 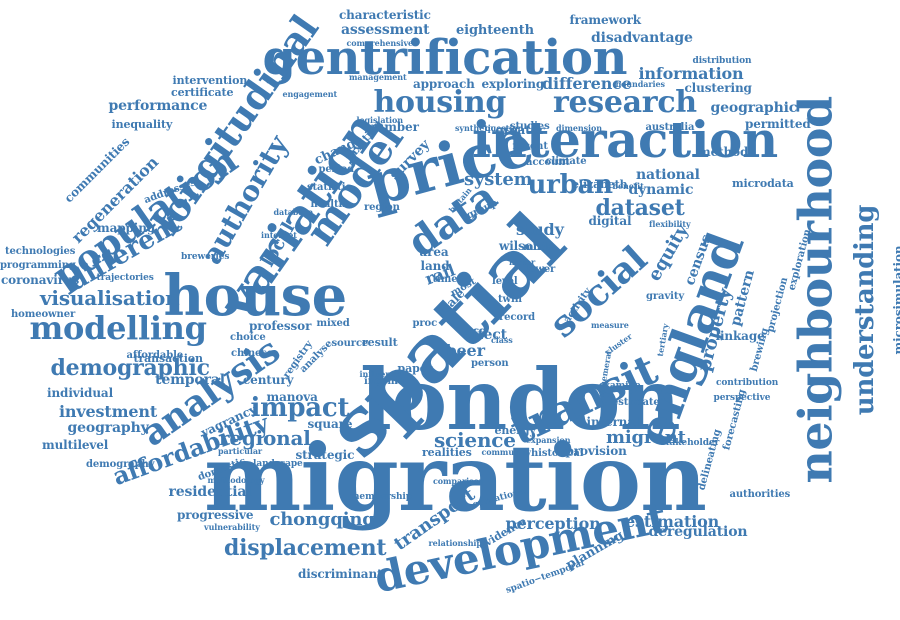 I want to click on word-house: house, so click(x=255, y=296).